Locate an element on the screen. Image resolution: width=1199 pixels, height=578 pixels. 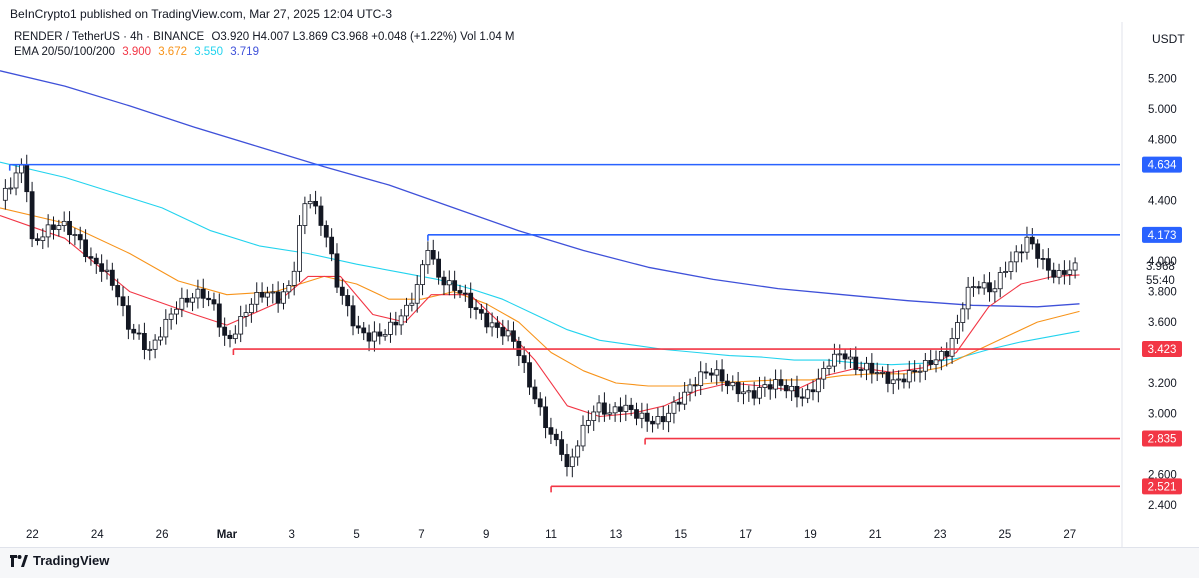
x-tick-label: 25 is located at coordinates (1005, 535).